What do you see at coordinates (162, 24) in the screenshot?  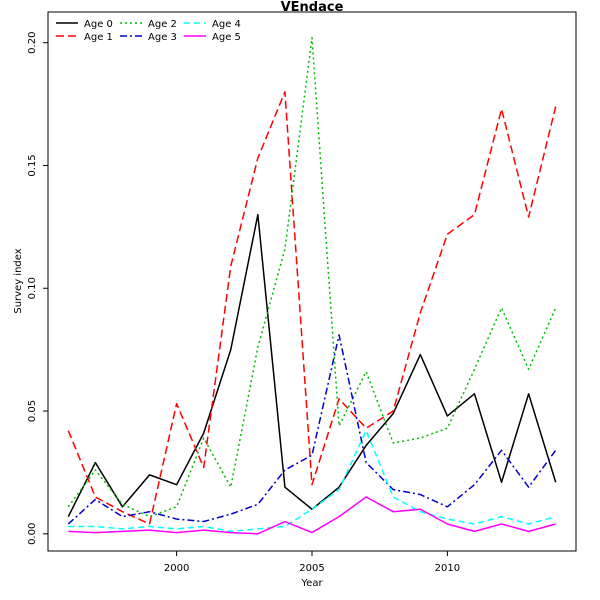 I see `legend-label: Age 2` at bounding box center [162, 24].